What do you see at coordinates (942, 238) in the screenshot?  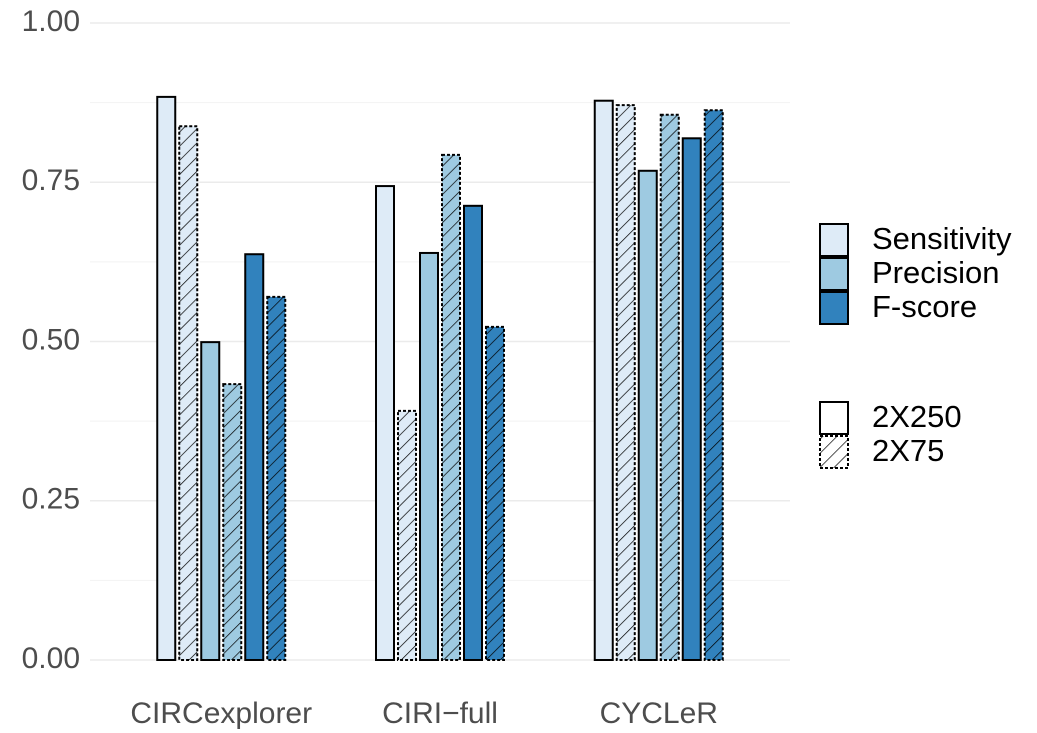 I see `legend-label: Sensitivity` at bounding box center [942, 238].